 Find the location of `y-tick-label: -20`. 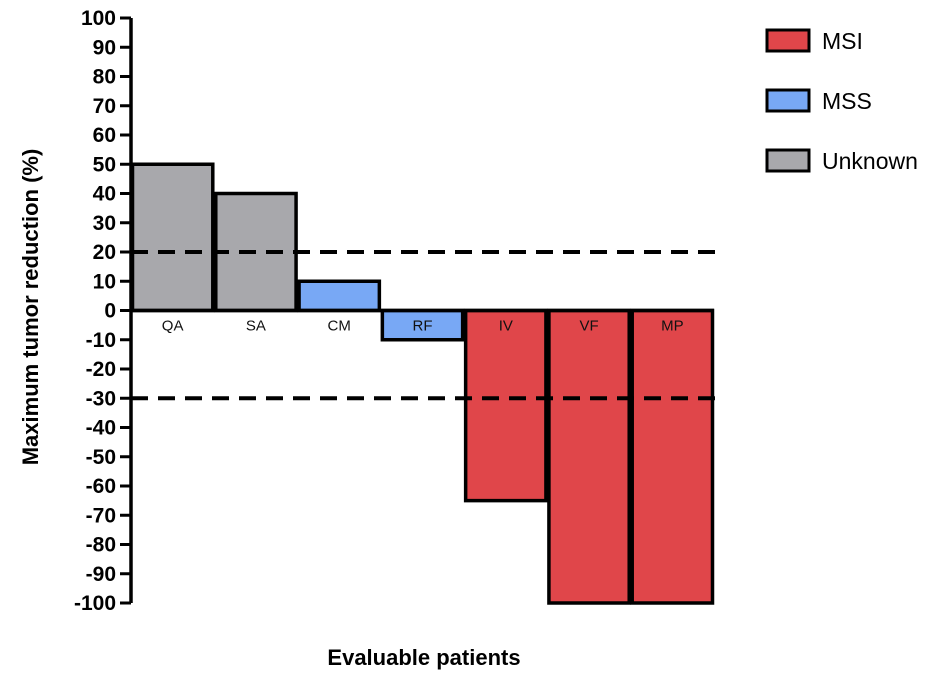

y-tick-label: -20 is located at coordinates (101, 369).